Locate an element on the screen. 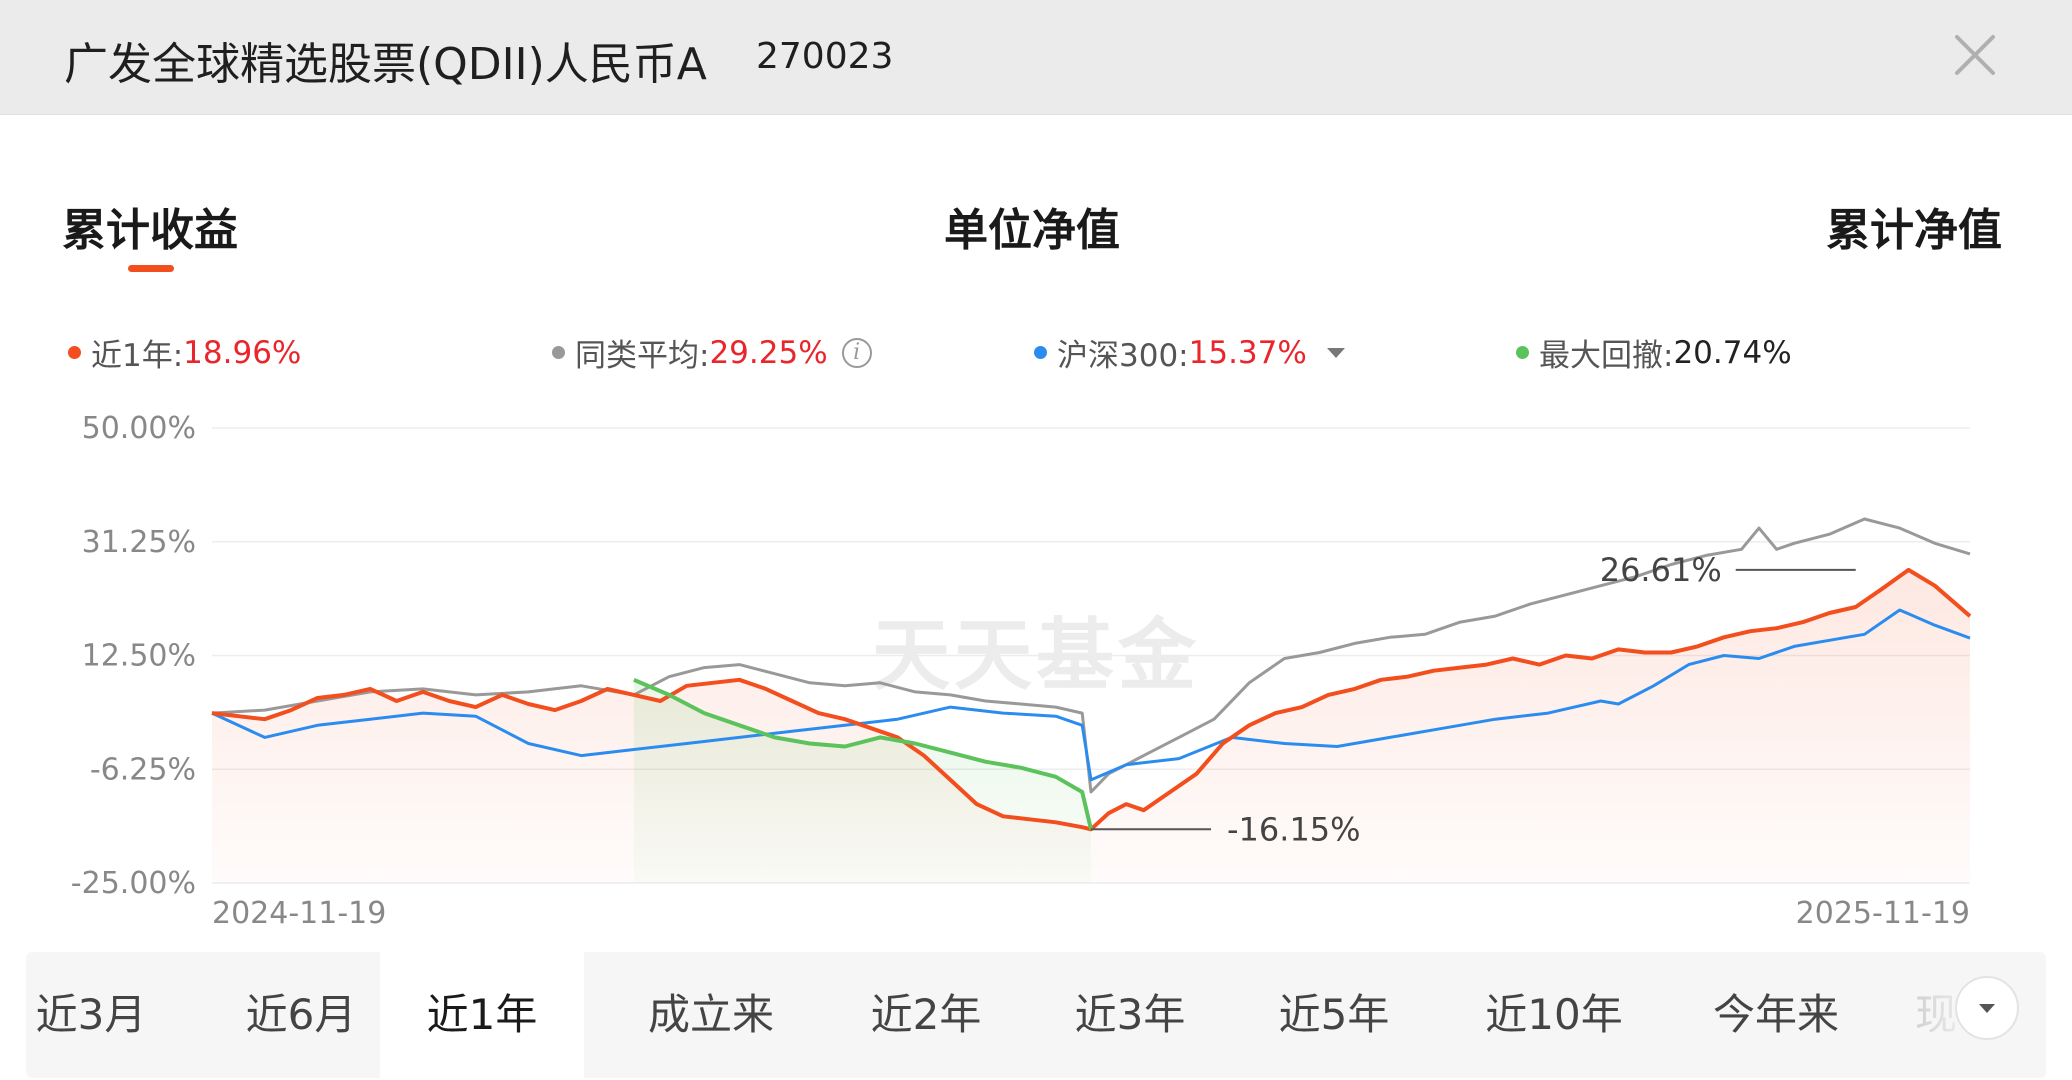  y-tick-label: -6.25% is located at coordinates (143, 769).